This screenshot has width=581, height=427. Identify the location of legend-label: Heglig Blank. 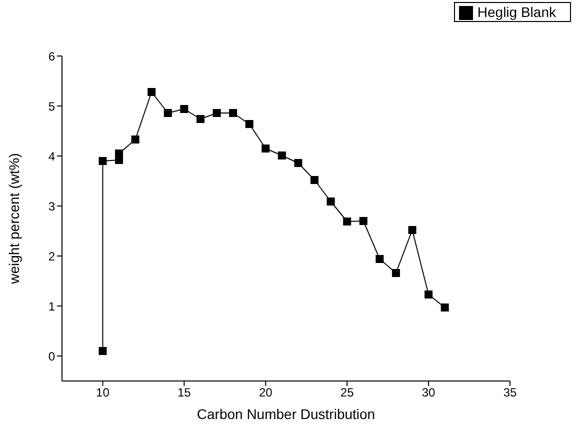
(516, 12).